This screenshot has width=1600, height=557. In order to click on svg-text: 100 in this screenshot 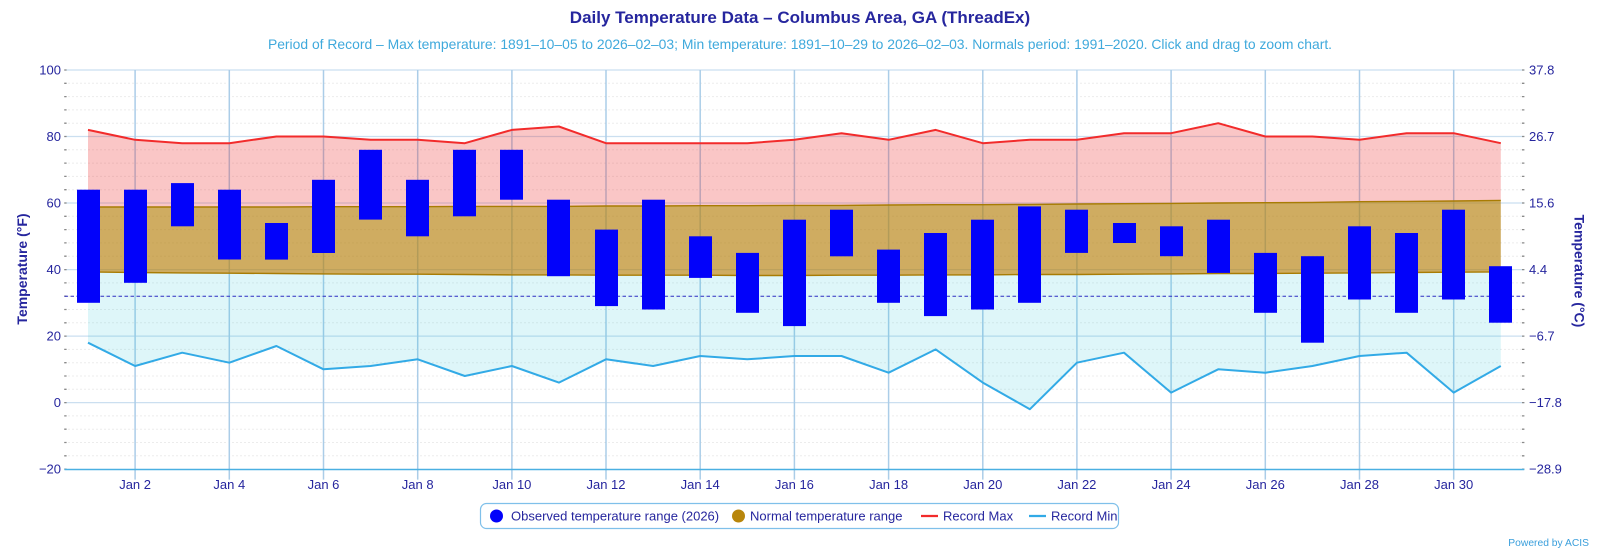, I will do `click(50, 70)`.